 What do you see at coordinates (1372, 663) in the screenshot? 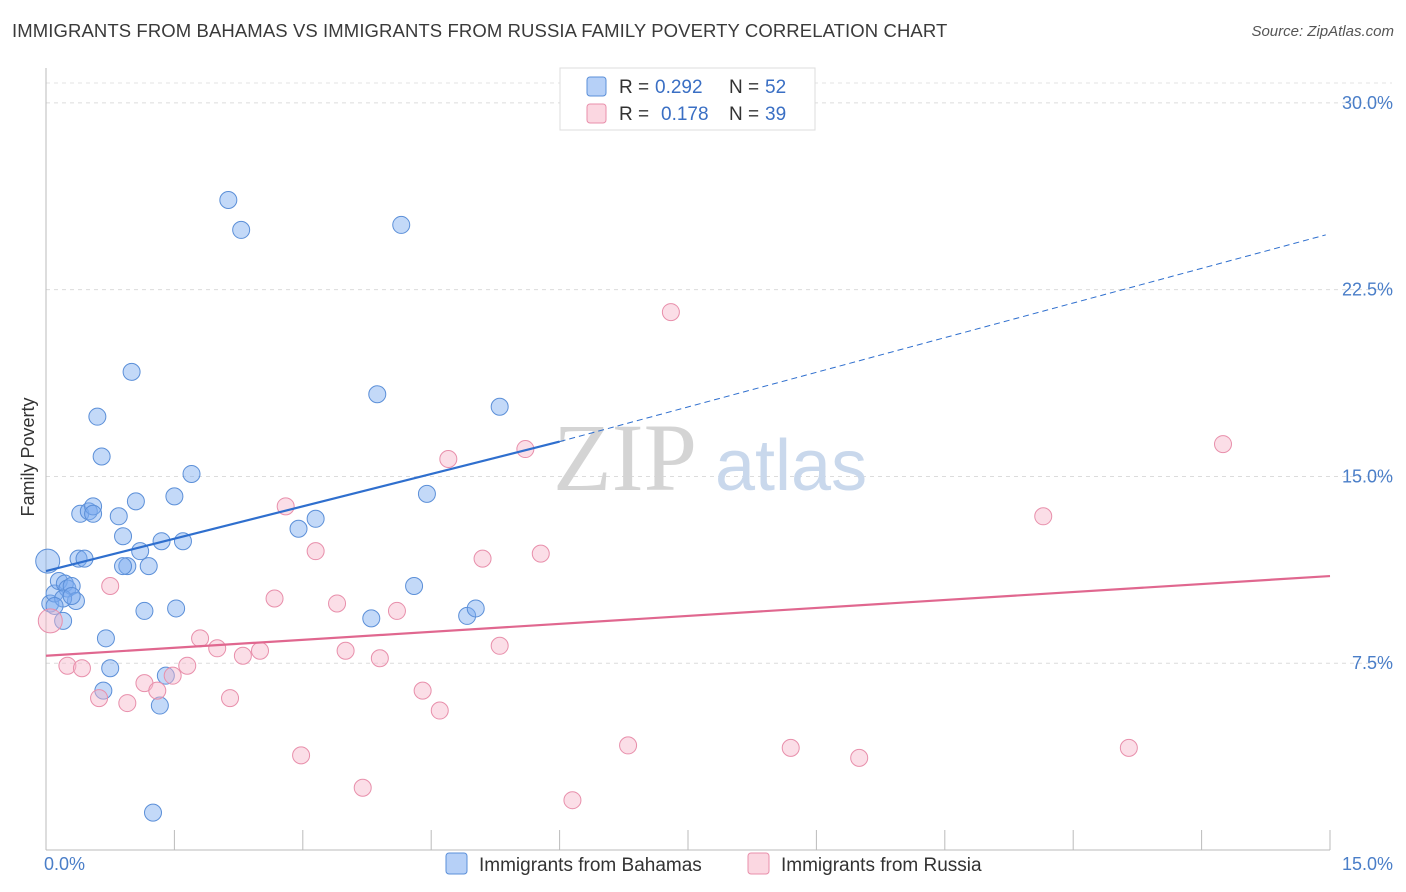
I see `y-tick-label: 7.5%` at bounding box center [1372, 663].